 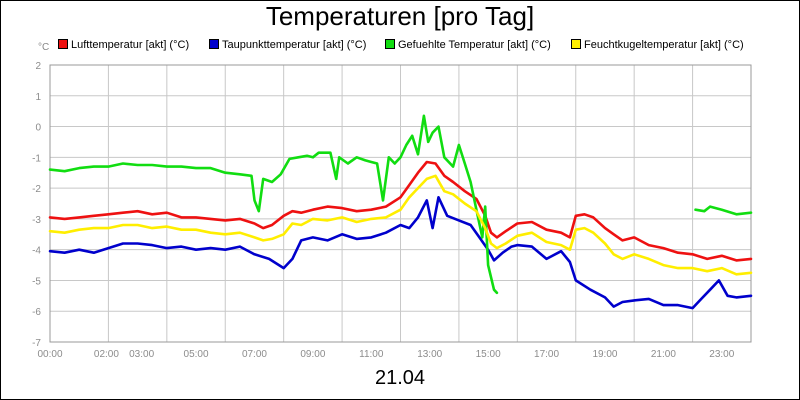 I want to click on x-tick-label: 11:00, so click(x=371, y=354).